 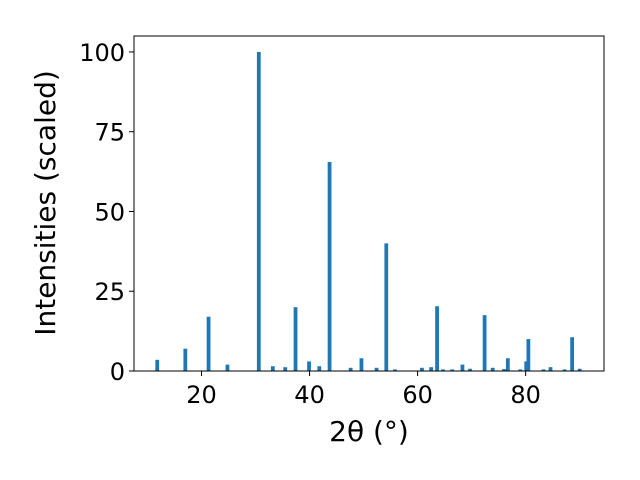 What do you see at coordinates (117, 372) in the screenshot?
I see `y-tick-label: 0` at bounding box center [117, 372].